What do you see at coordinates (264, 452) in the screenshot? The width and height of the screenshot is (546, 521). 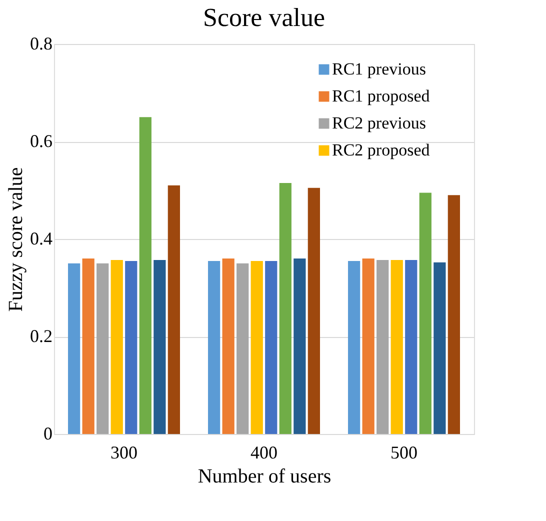 I see `x-tick-label: 400` at bounding box center [264, 452].